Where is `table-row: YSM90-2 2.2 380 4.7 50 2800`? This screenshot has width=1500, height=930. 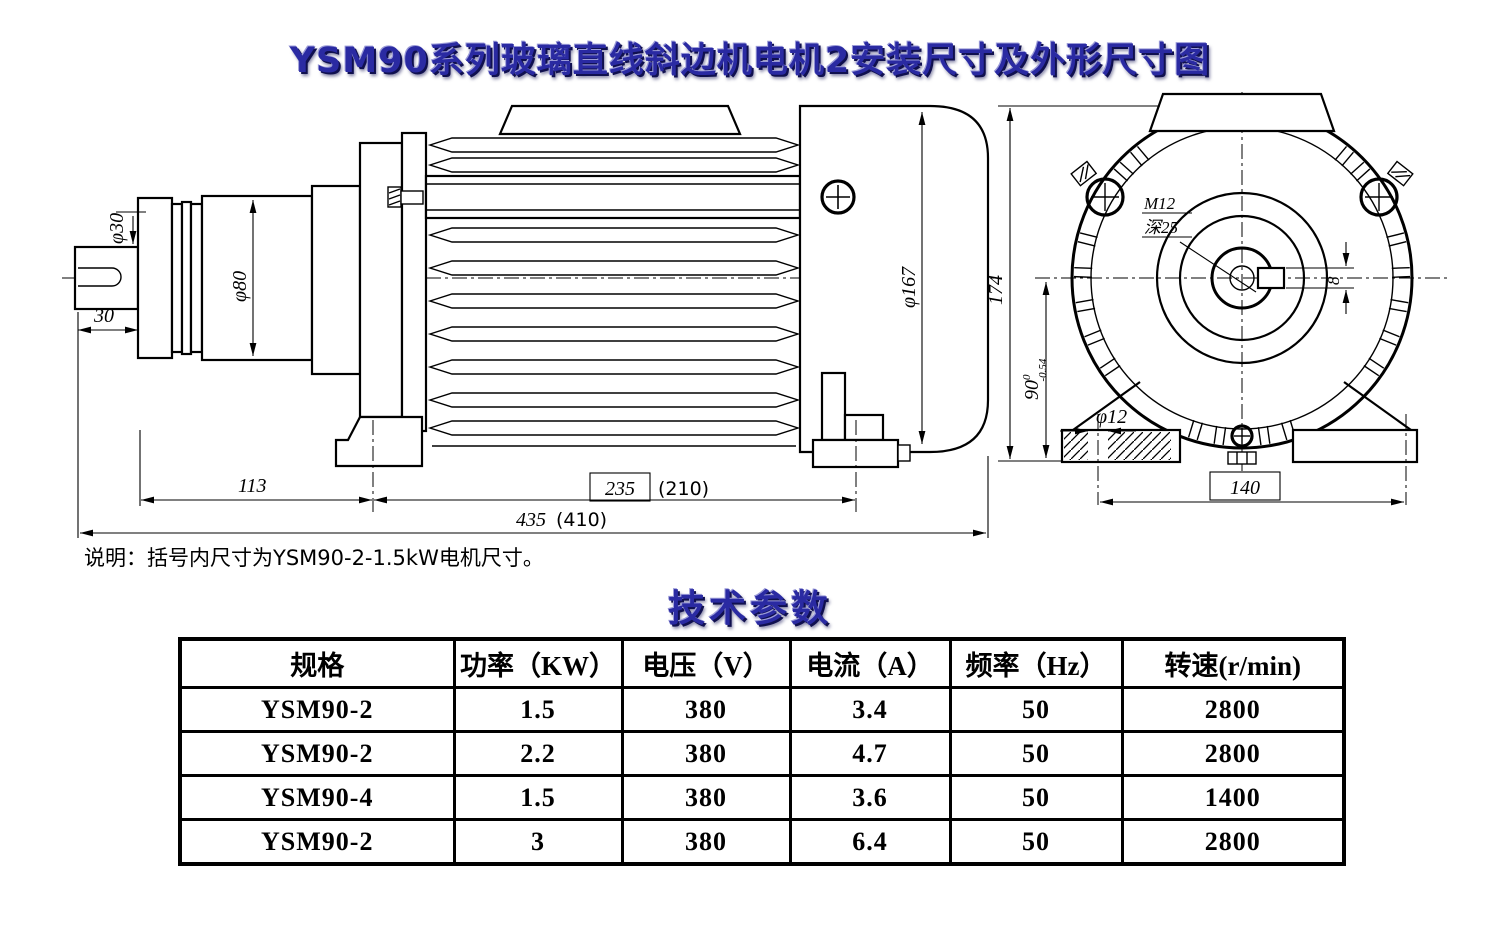
table-row: YSM90-2 2.2 380 4.7 50 2800 is located at coordinates (762, 753).